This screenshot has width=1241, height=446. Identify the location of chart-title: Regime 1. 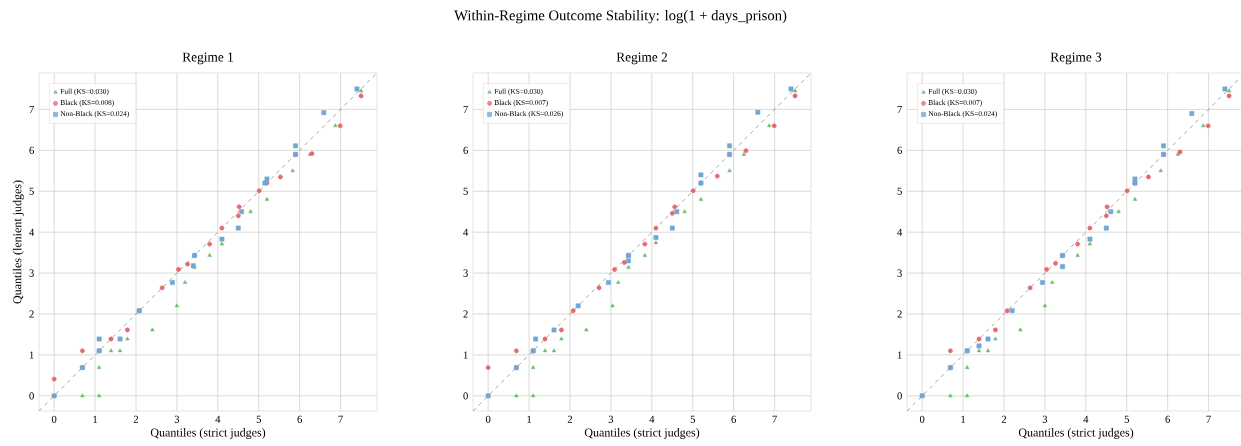
(207, 58).